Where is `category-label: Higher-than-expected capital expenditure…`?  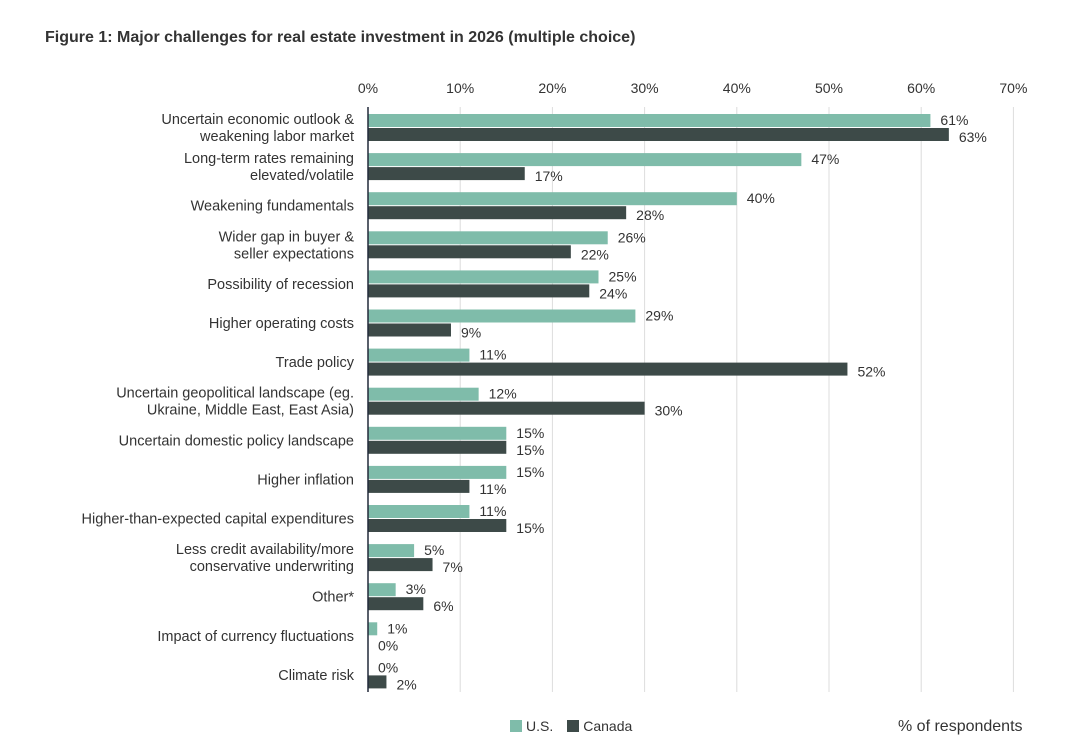
category-label: Higher-than-expected capital expenditure… is located at coordinates (218, 520).